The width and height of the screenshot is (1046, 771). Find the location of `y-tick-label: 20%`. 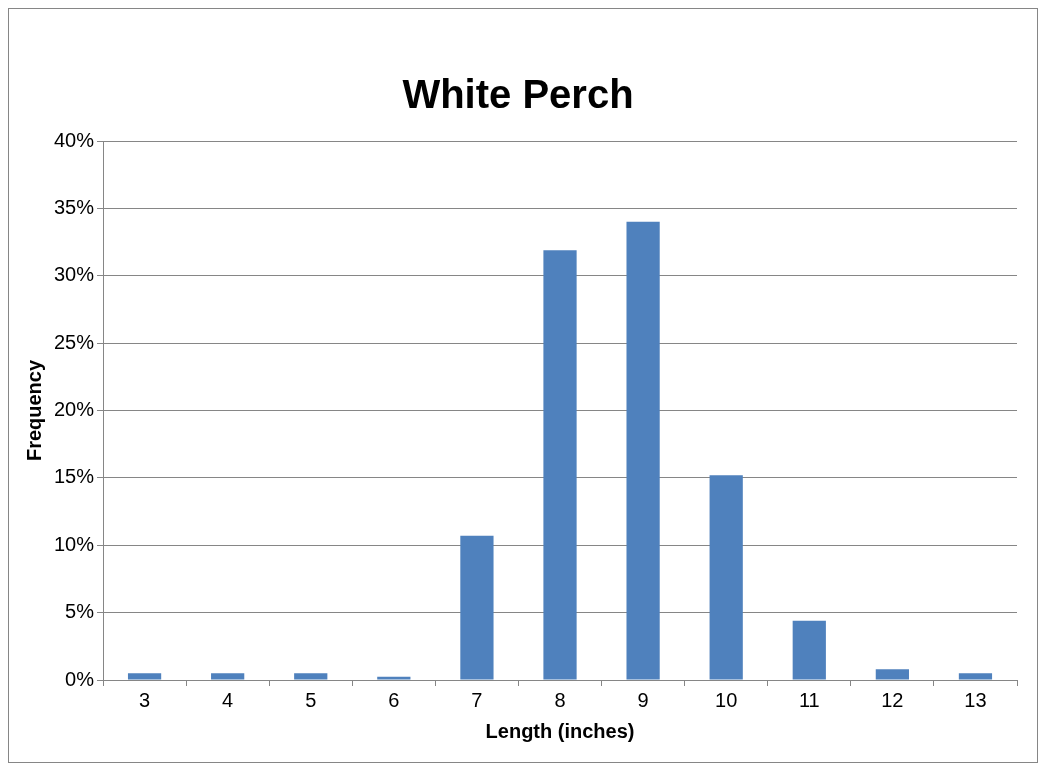

y-tick-label: 20% is located at coordinates (74, 409).